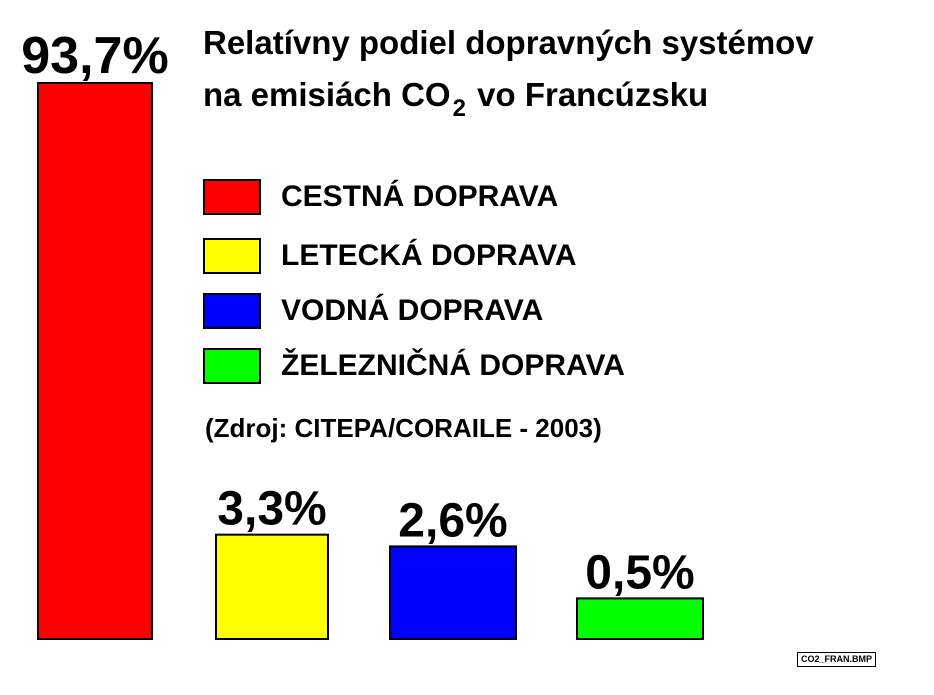  What do you see at coordinates (420, 196) in the screenshot?
I see `legend-label-road: CESTNÁ DOPRAVA` at bounding box center [420, 196].